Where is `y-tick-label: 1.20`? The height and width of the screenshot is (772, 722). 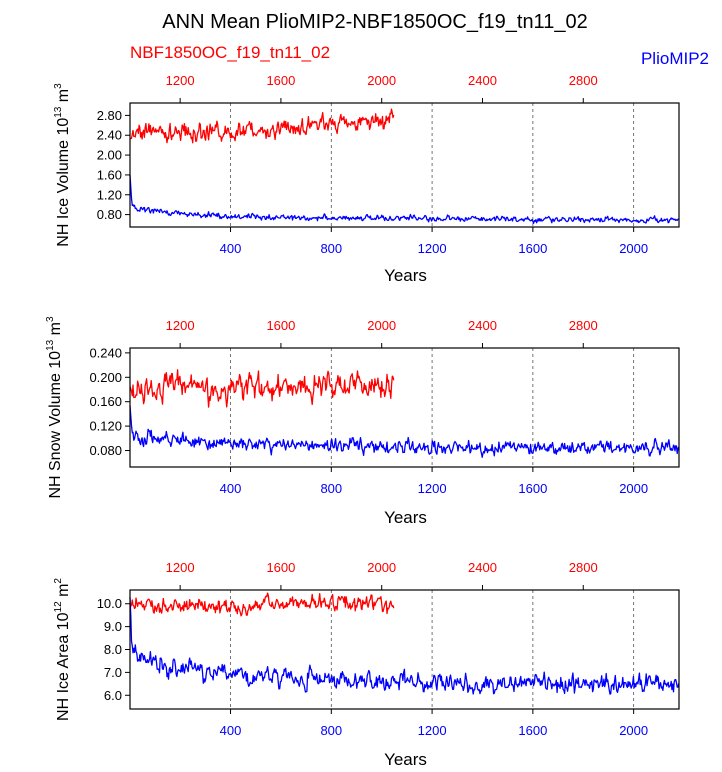
y-tick-label: 1.20 is located at coordinates (109, 194).